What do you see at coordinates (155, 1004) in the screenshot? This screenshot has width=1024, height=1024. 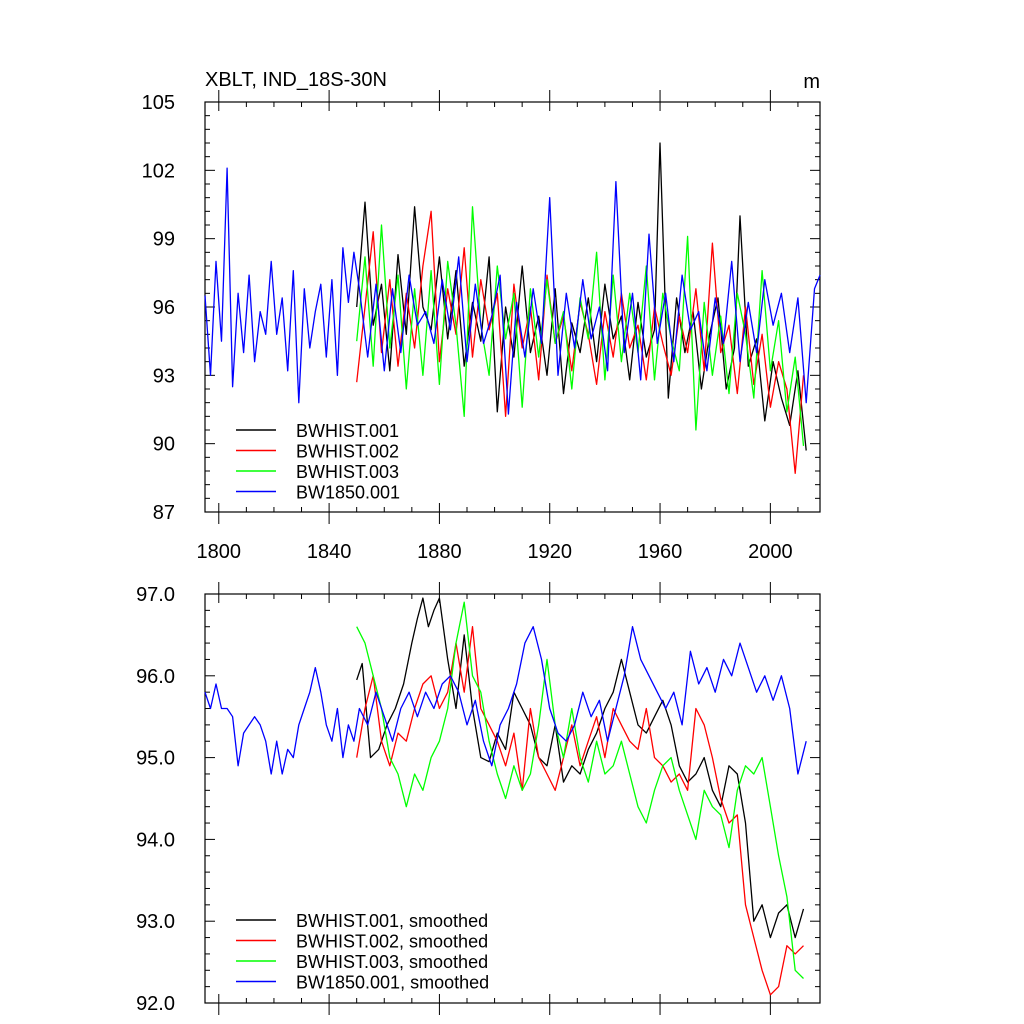 I see `y-tick-label: 92.0` at bounding box center [155, 1004].